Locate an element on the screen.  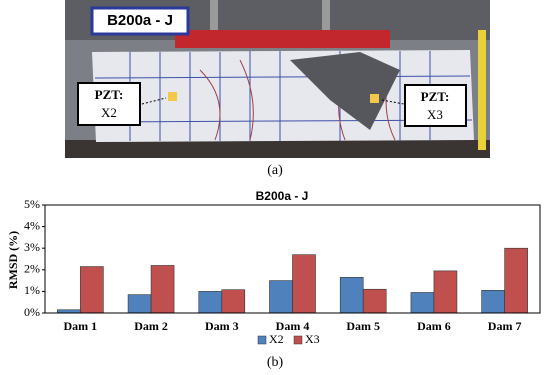
x-tick-label: Dam 2 is located at coordinates (151, 326).